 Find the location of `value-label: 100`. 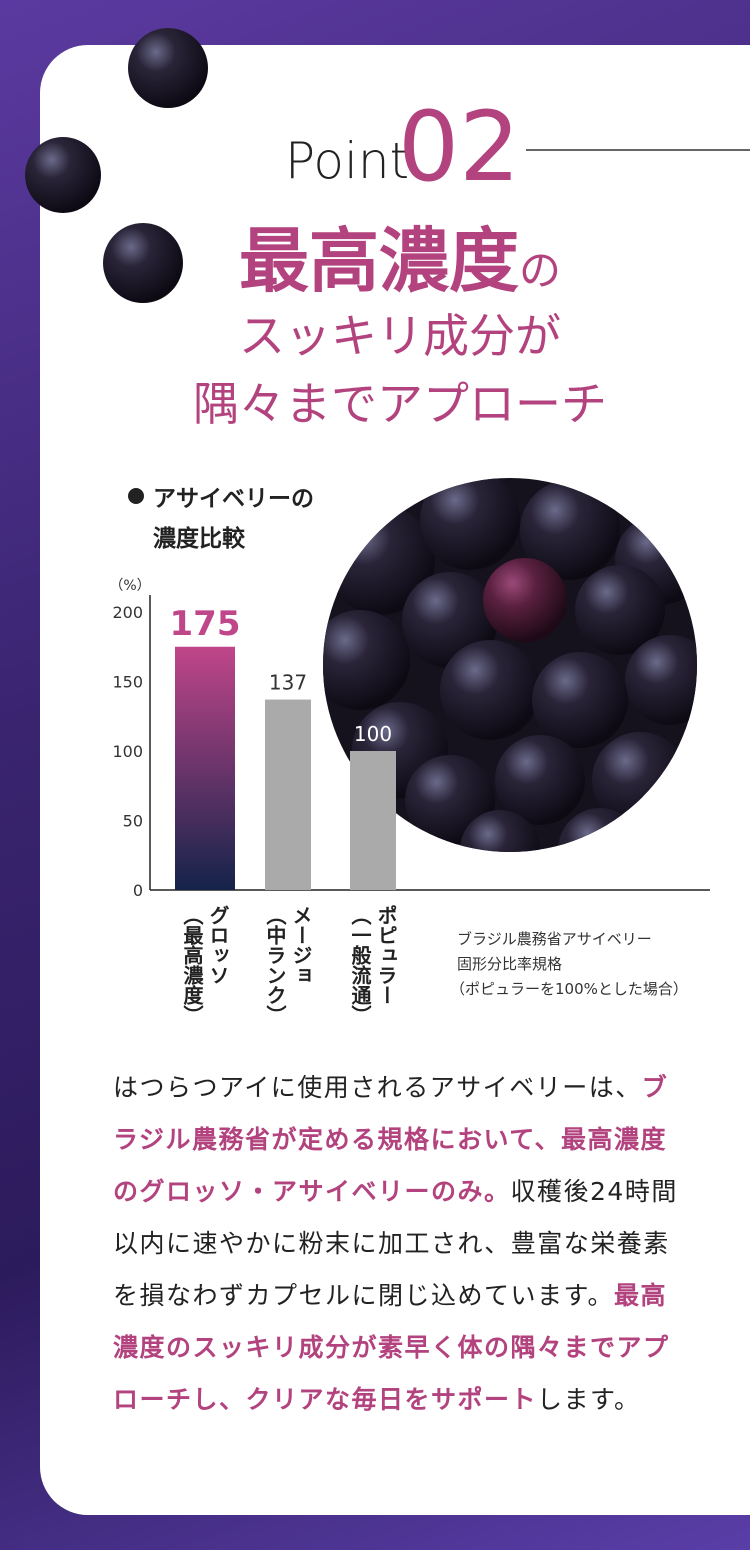

value-label: 100 is located at coordinates (373, 734).